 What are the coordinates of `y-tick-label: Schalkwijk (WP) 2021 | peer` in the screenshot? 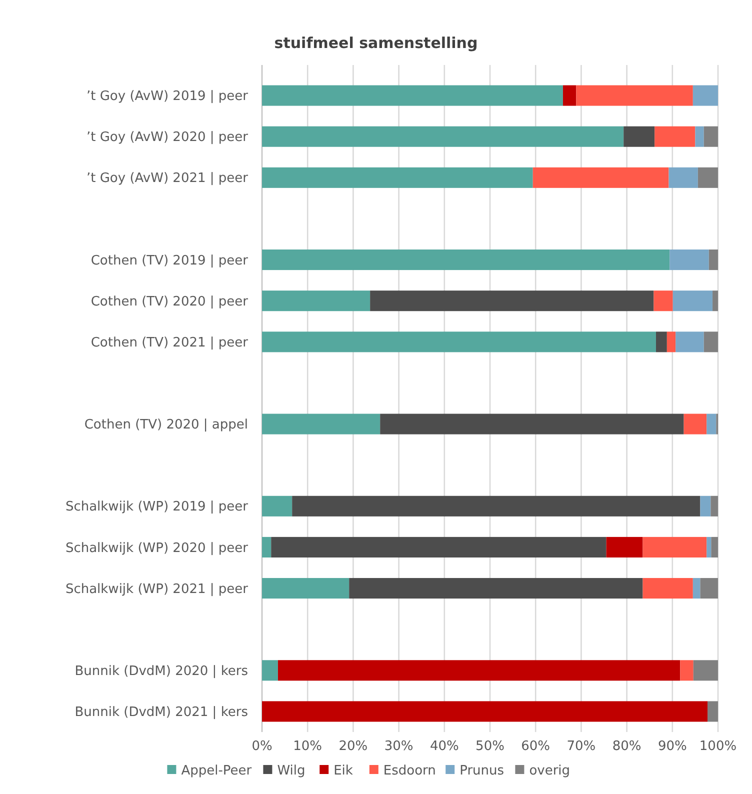 It's located at (157, 589).